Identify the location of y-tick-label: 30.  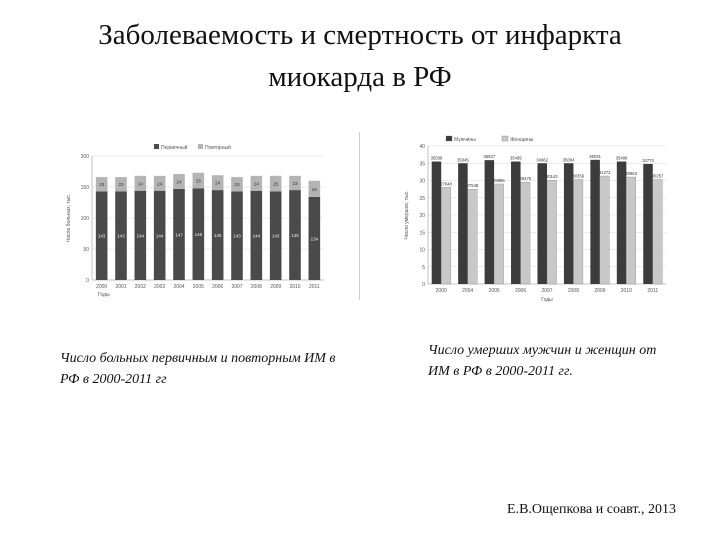
(422, 182).